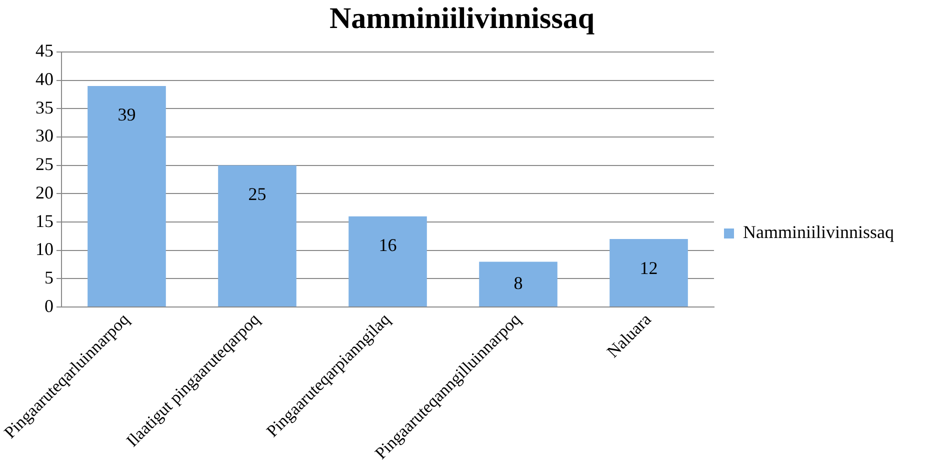  Describe the element at coordinates (44, 79) in the screenshot. I see `y-tick-label: 40` at that location.